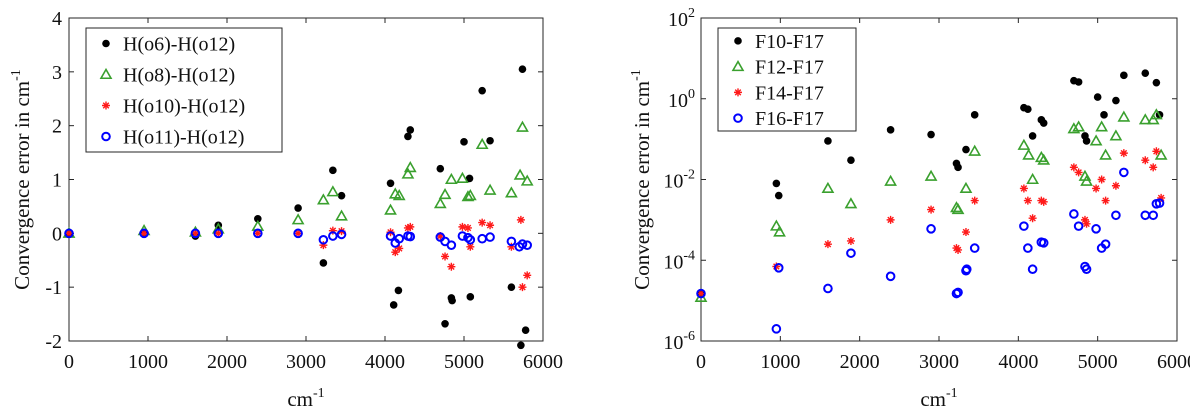 This screenshot has height=416, width=1190. Describe the element at coordinates (681, 99) in the screenshot. I see `y-tick-label: 10⁰` at that location.